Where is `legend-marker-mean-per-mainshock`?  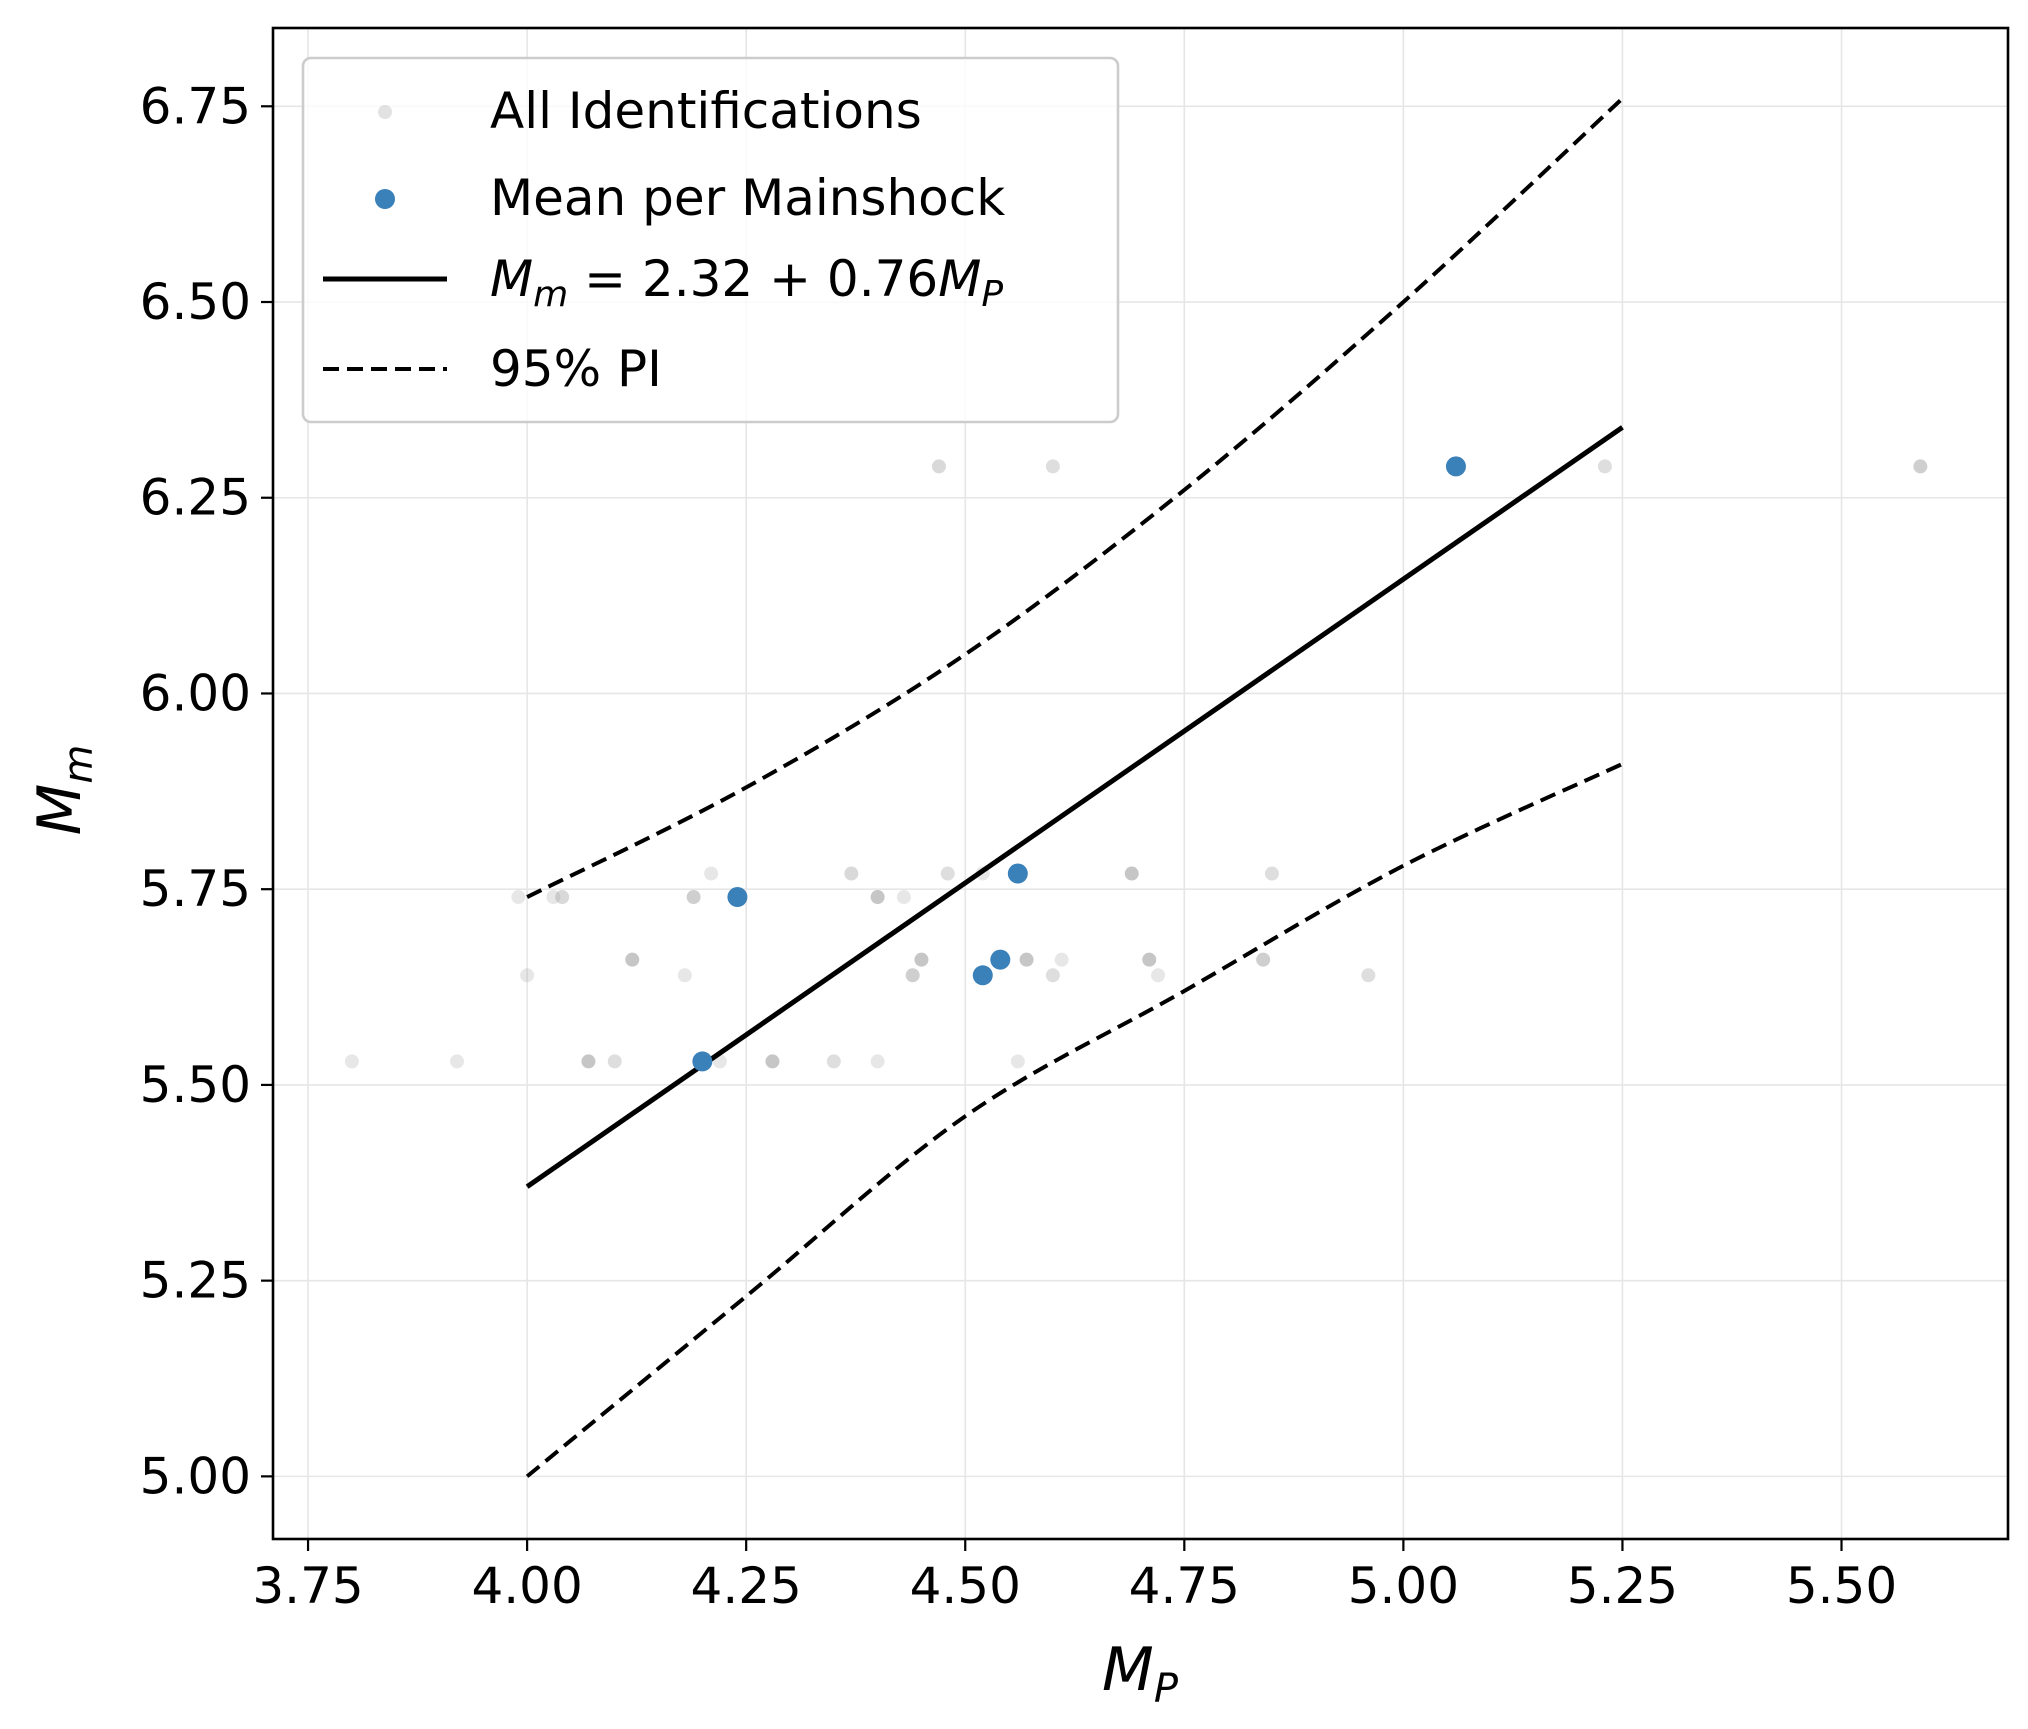 legend-marker-mean-per-mainshock is located at coordinates (385, 199).